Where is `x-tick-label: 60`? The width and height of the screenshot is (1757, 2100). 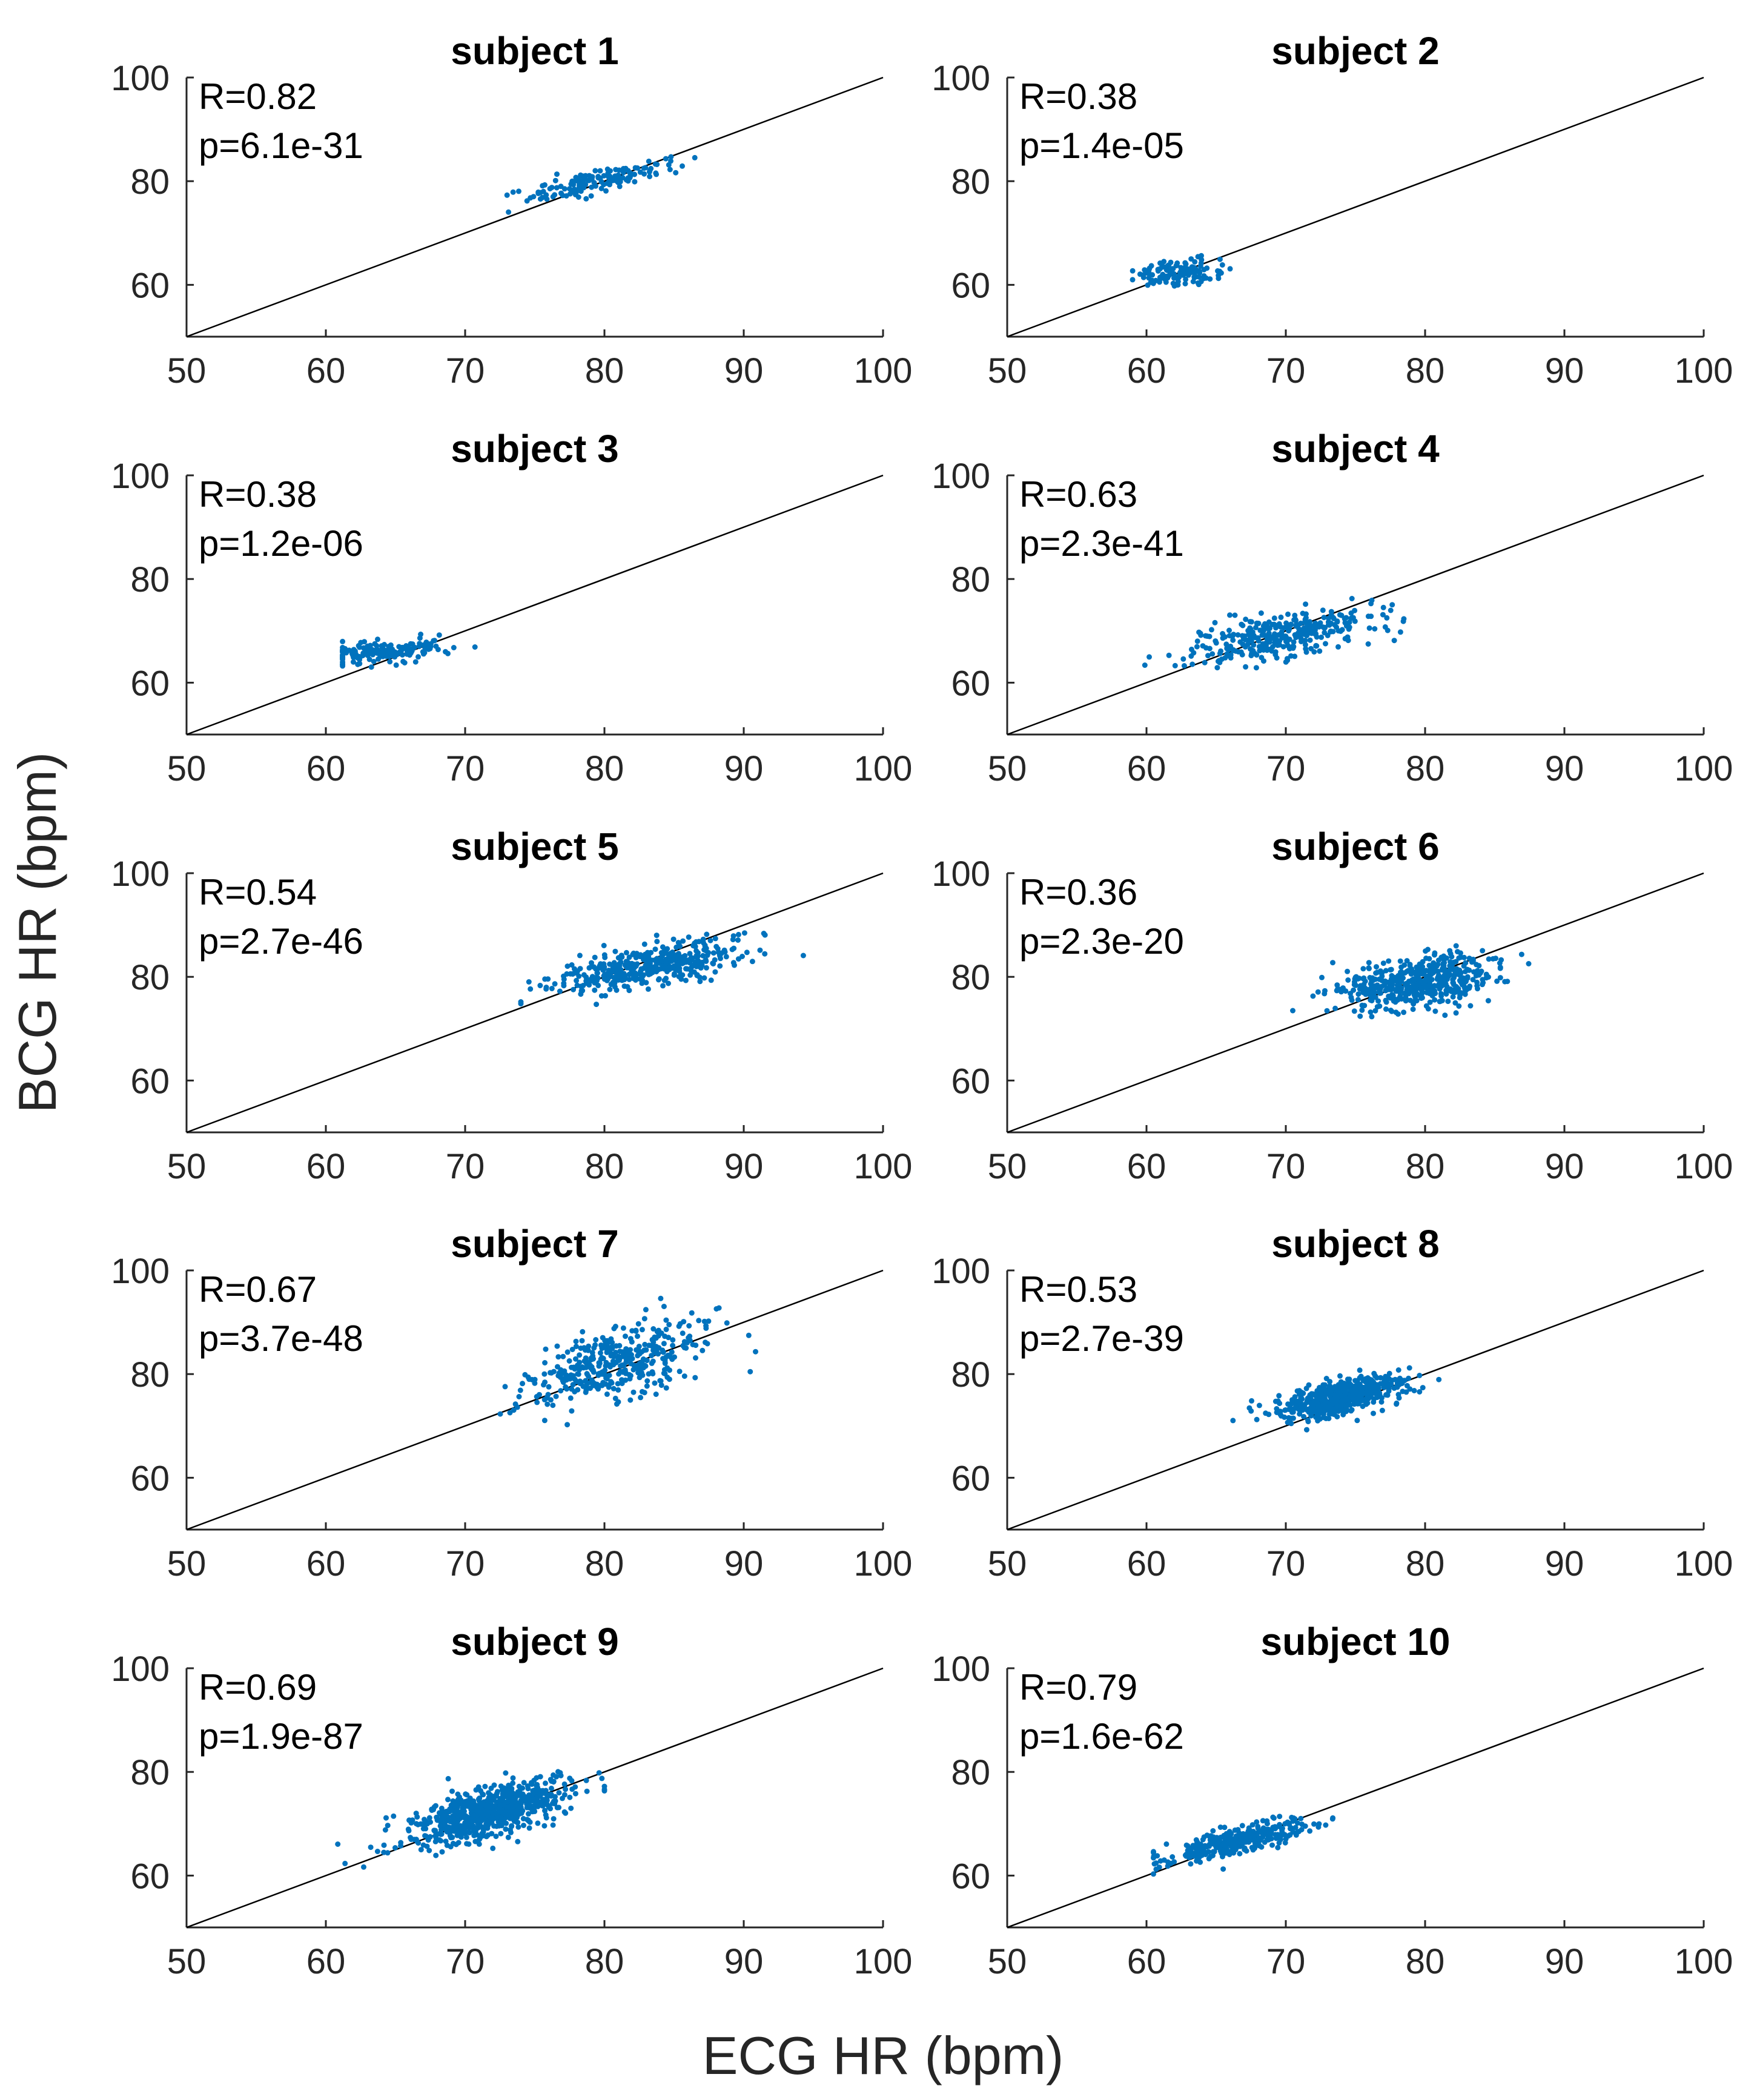 x-tick-label: 60 is located at coordinates (326, 1166).